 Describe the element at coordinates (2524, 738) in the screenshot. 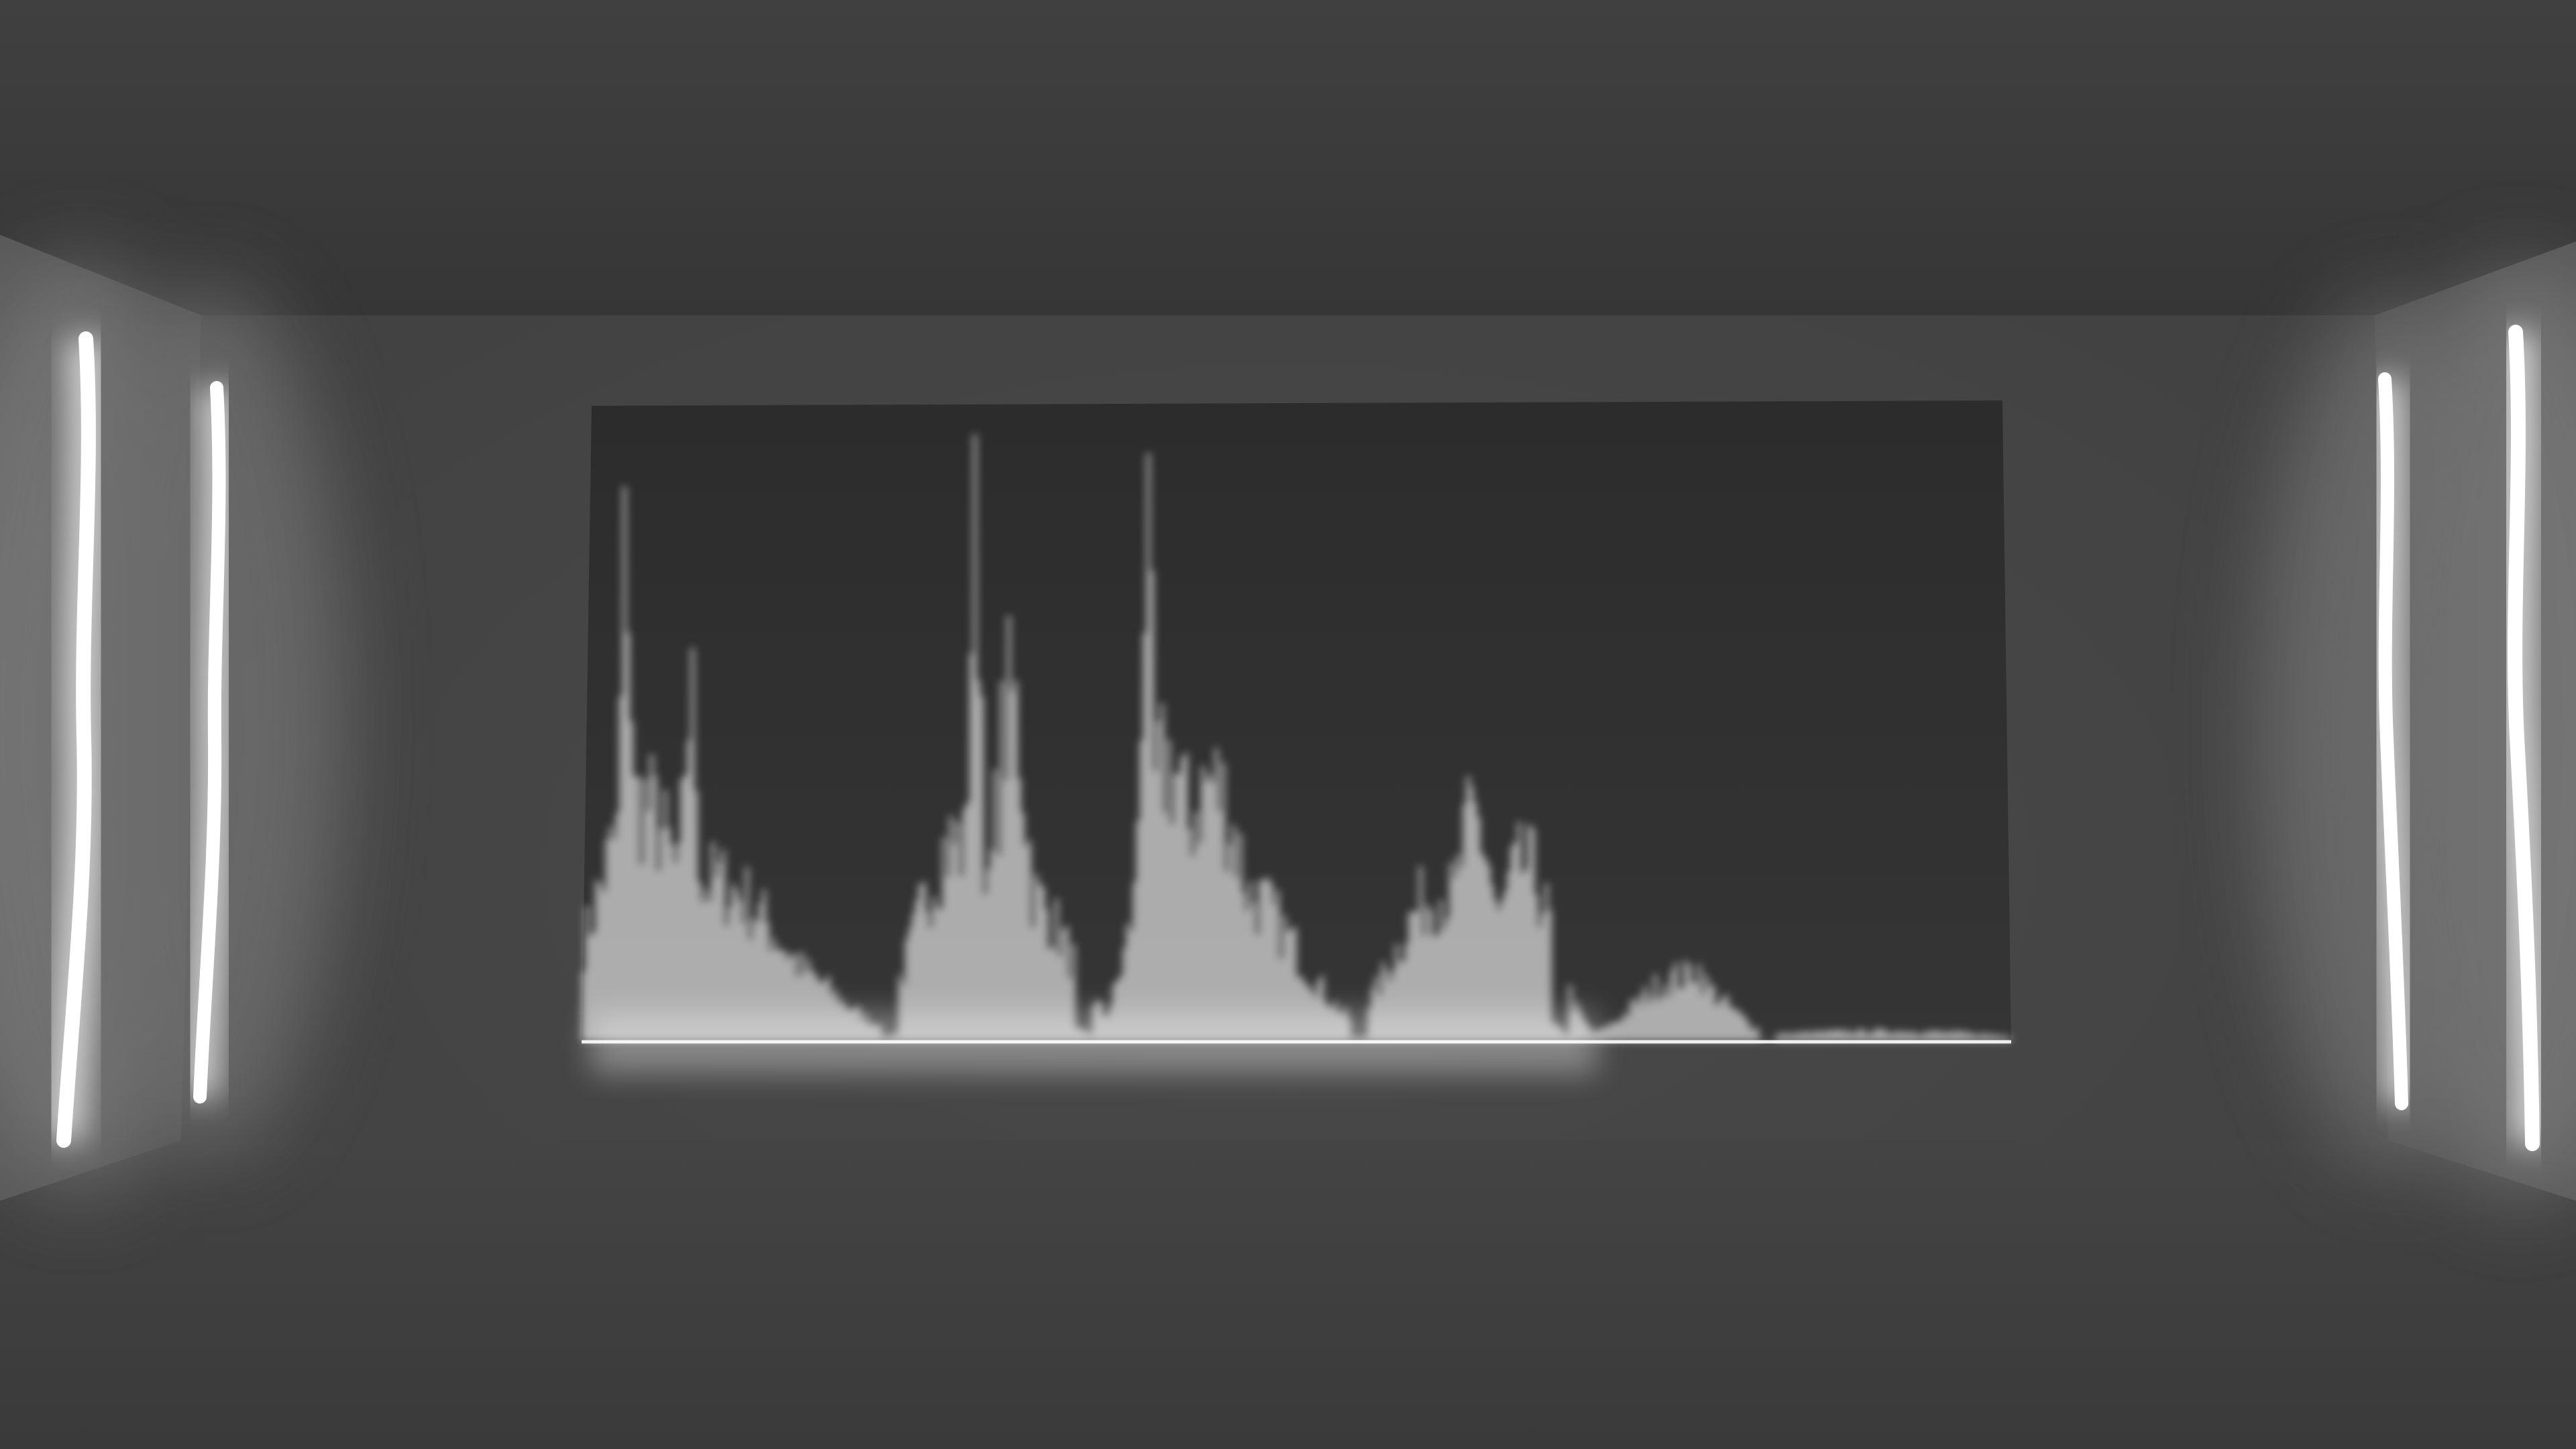

I see `right-outer-light-tube` at that location.